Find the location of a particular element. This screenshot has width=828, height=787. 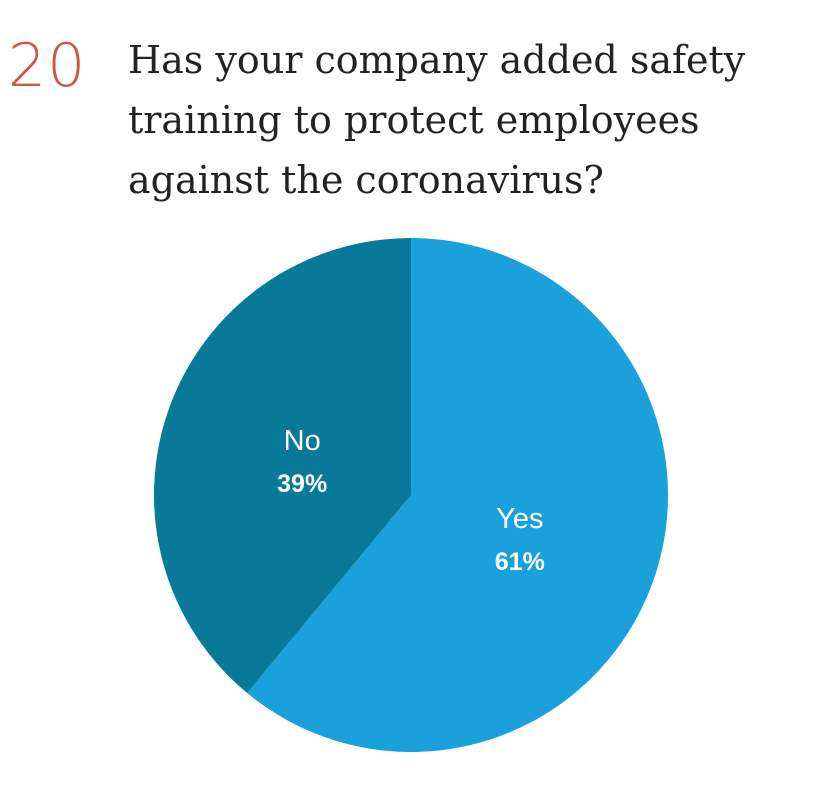

slice-label-yes: Yes is located at coordinates (519, 519).